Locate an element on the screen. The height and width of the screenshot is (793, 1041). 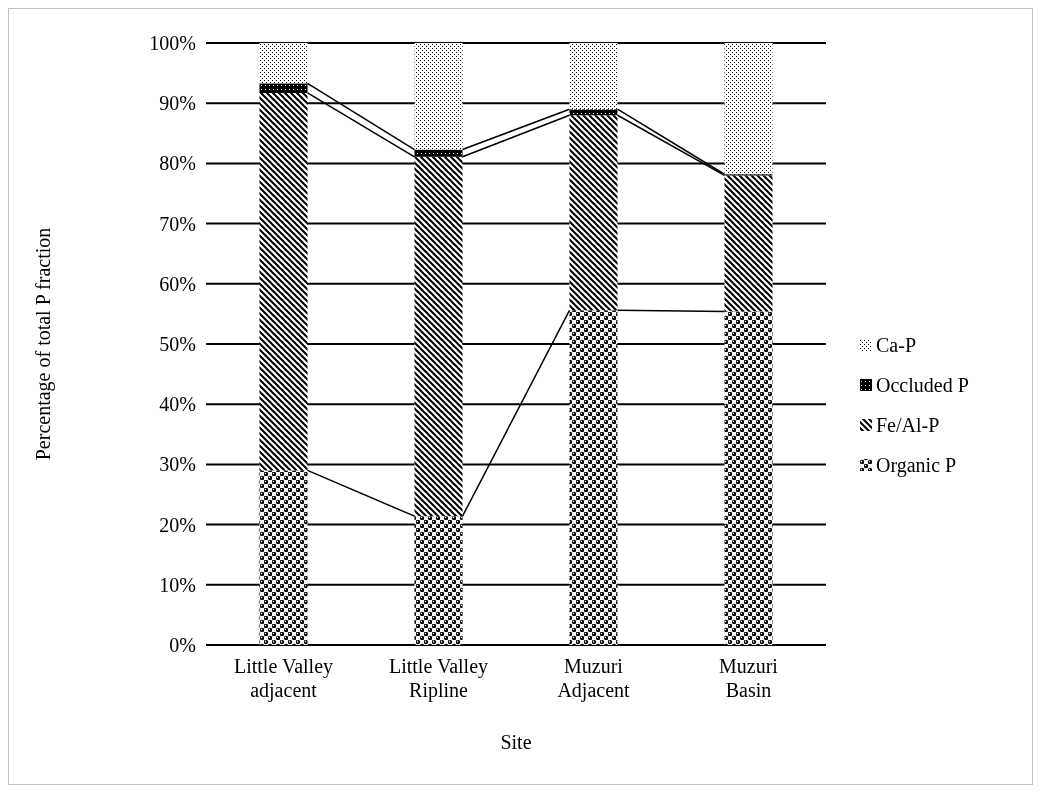
legend-label: Ca-P is located at coordinates (896, 345).